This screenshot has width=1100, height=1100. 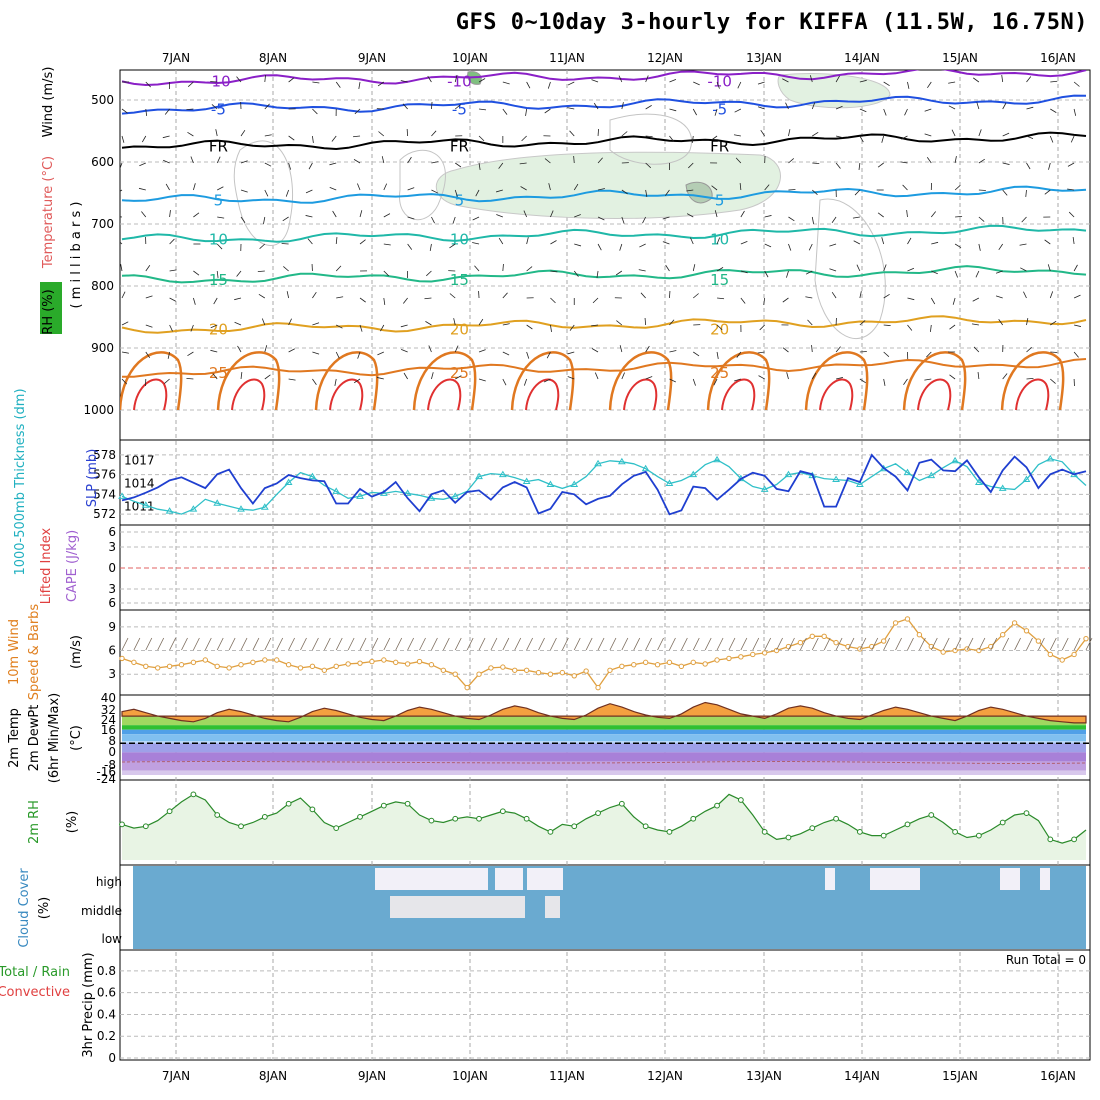 I want to click on rh-contour, so click(x=650, y=139).